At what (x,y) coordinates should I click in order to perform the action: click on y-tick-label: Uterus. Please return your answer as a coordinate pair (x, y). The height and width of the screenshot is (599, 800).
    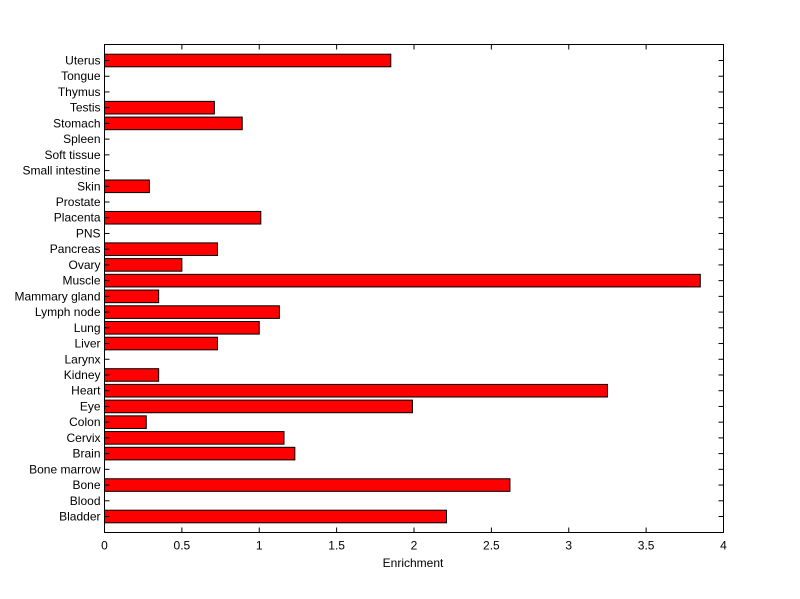
    Looking at the image, I should click on (82, 61).